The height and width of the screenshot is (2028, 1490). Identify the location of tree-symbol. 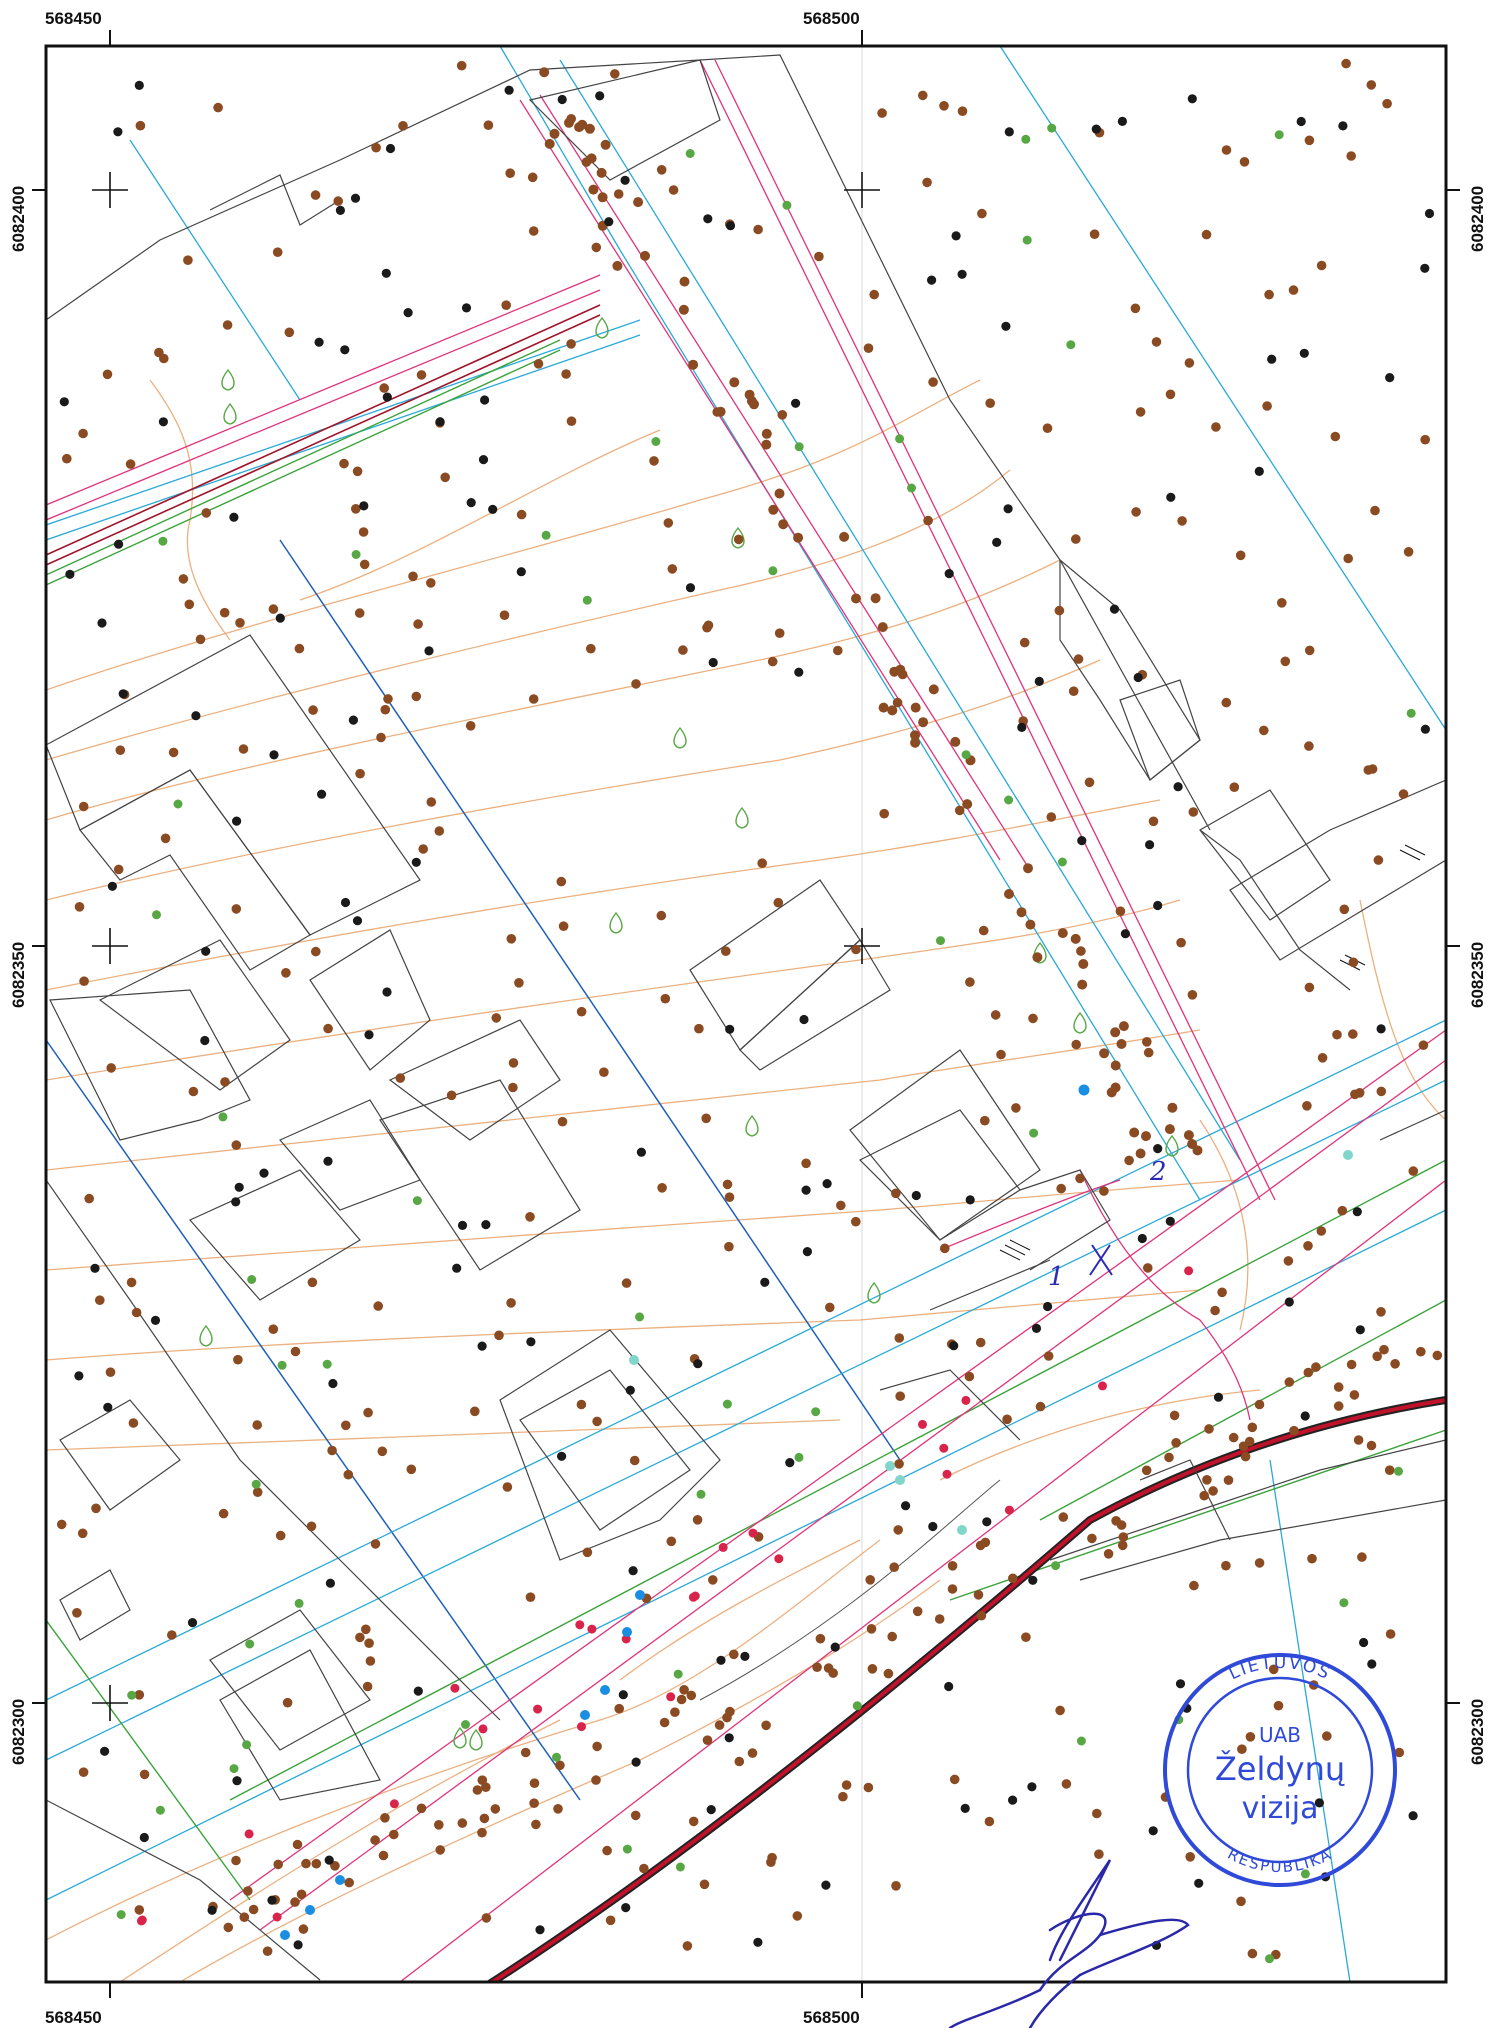
(1040, 952).